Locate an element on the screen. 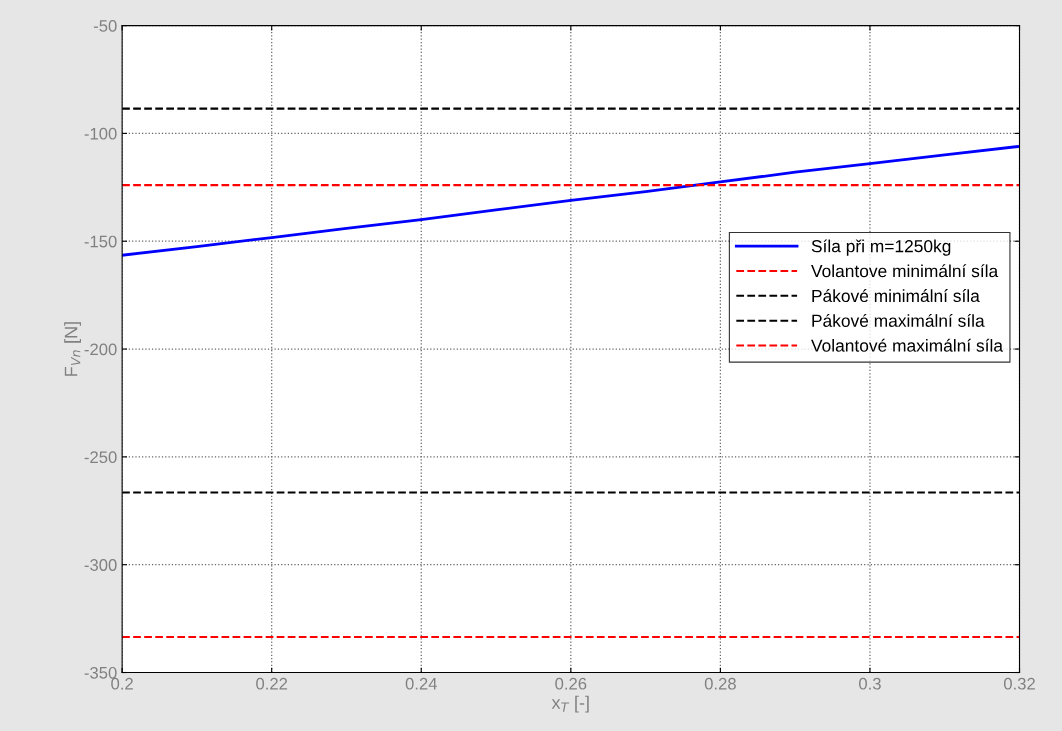 This screenshot has width=1062, height=731. x-tick-label: 0.28 is located at coordinates (720, 683).